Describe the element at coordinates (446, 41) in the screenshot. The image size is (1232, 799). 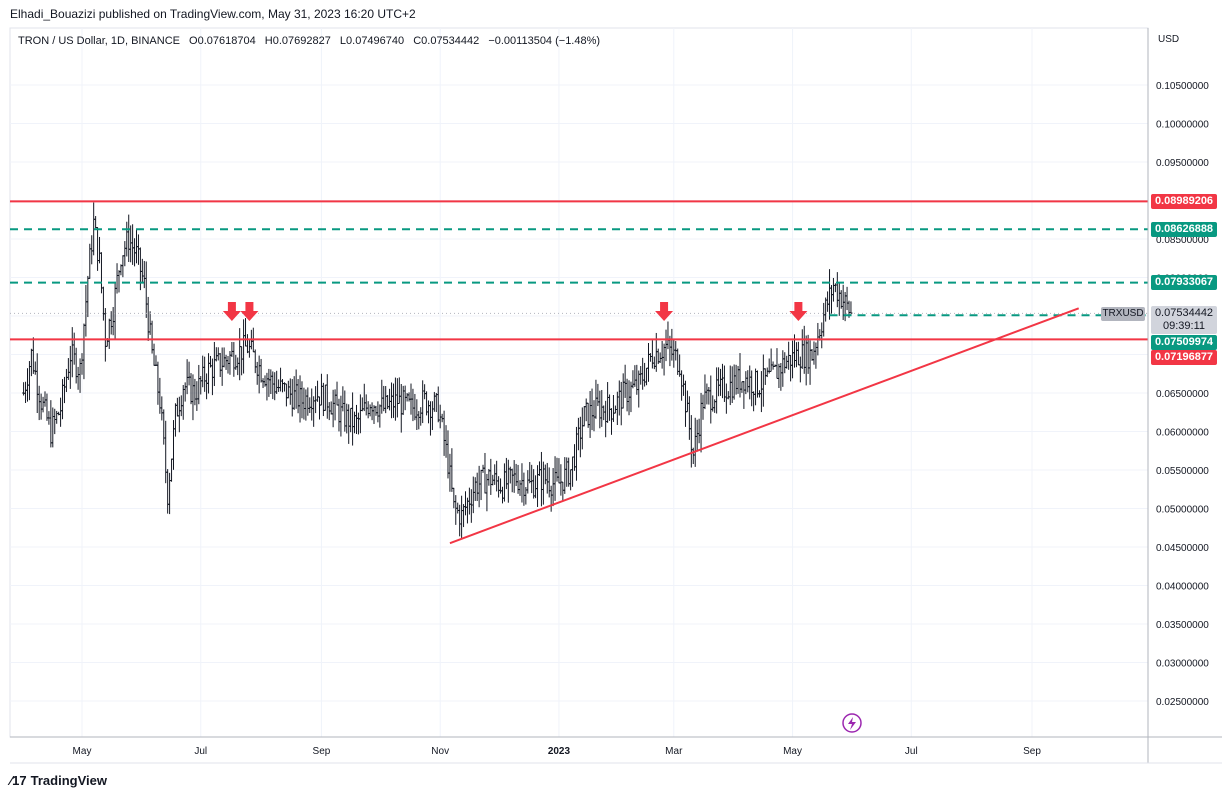
I see `close-value: C0.07534442` at that location.